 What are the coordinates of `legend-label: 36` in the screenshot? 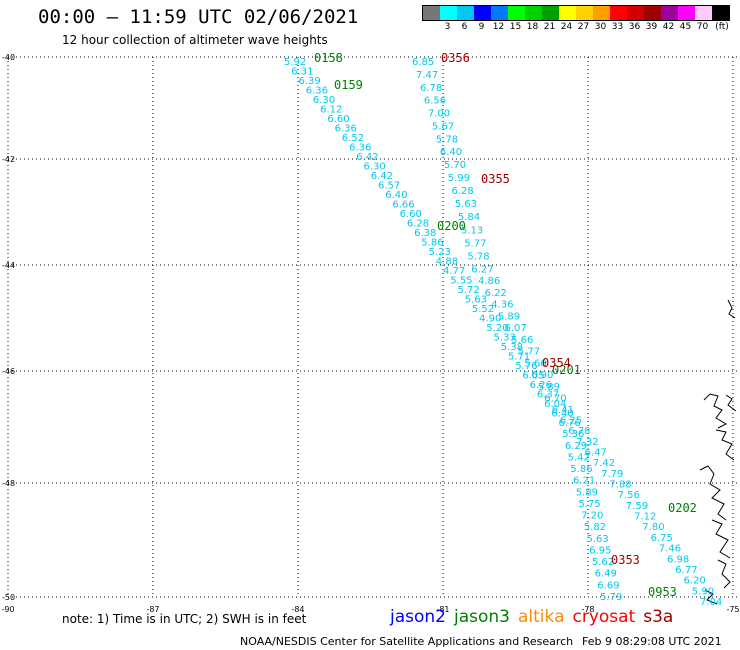 It's located at (634, 27).